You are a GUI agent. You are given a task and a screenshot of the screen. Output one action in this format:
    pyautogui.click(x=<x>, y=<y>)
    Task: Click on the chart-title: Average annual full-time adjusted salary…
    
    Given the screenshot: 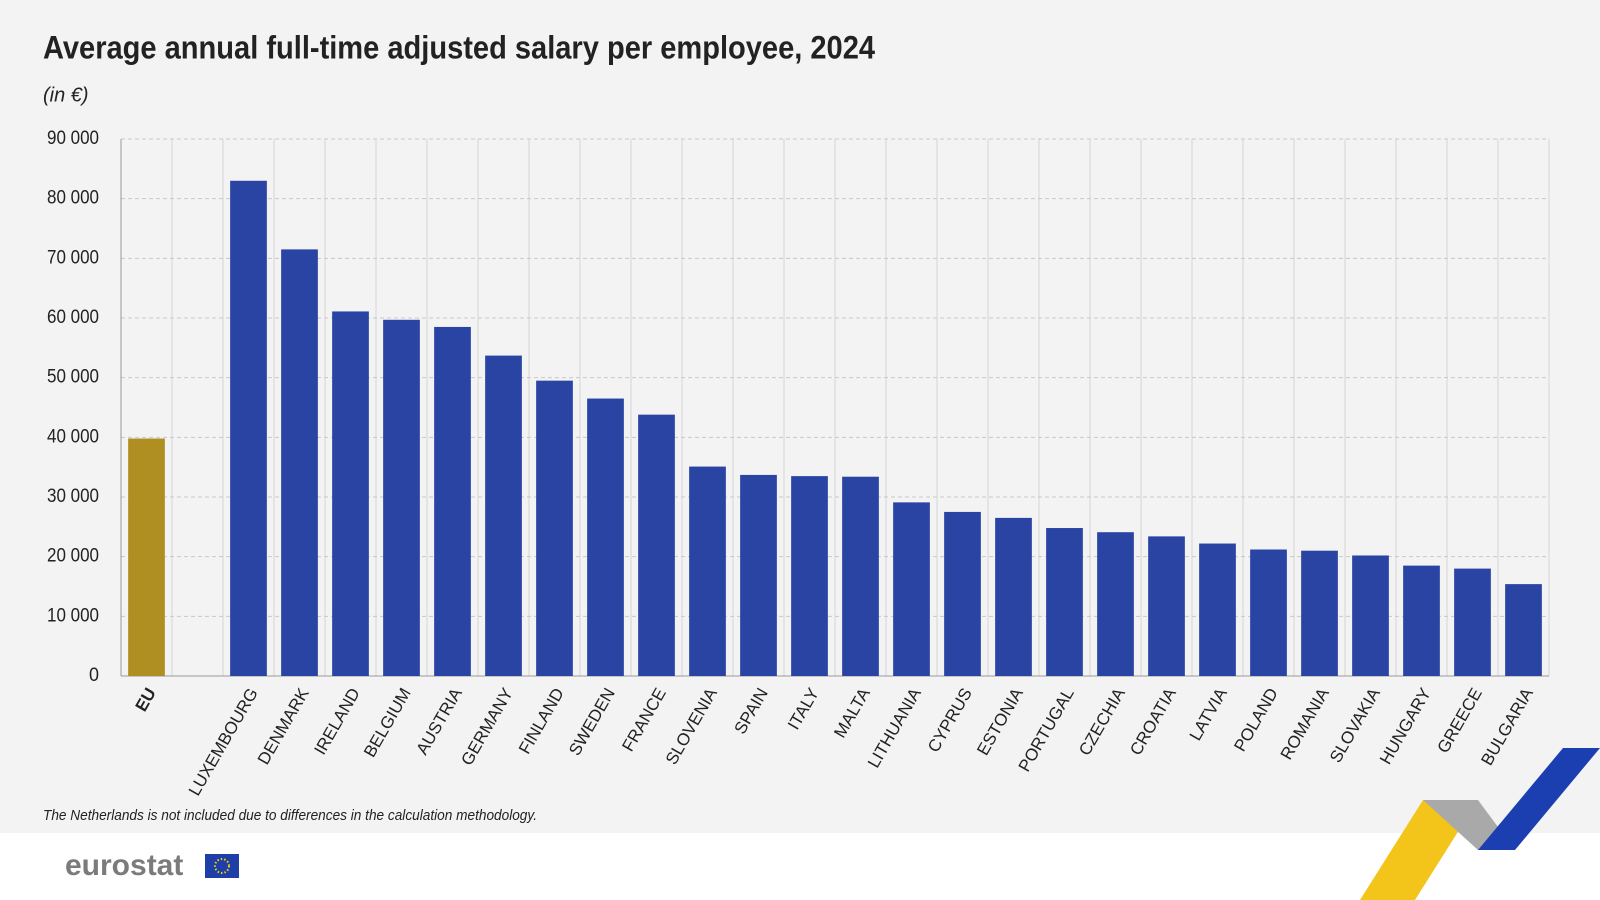 What is the action you would take?
    pyautogui.click(x=459, y=47)
    